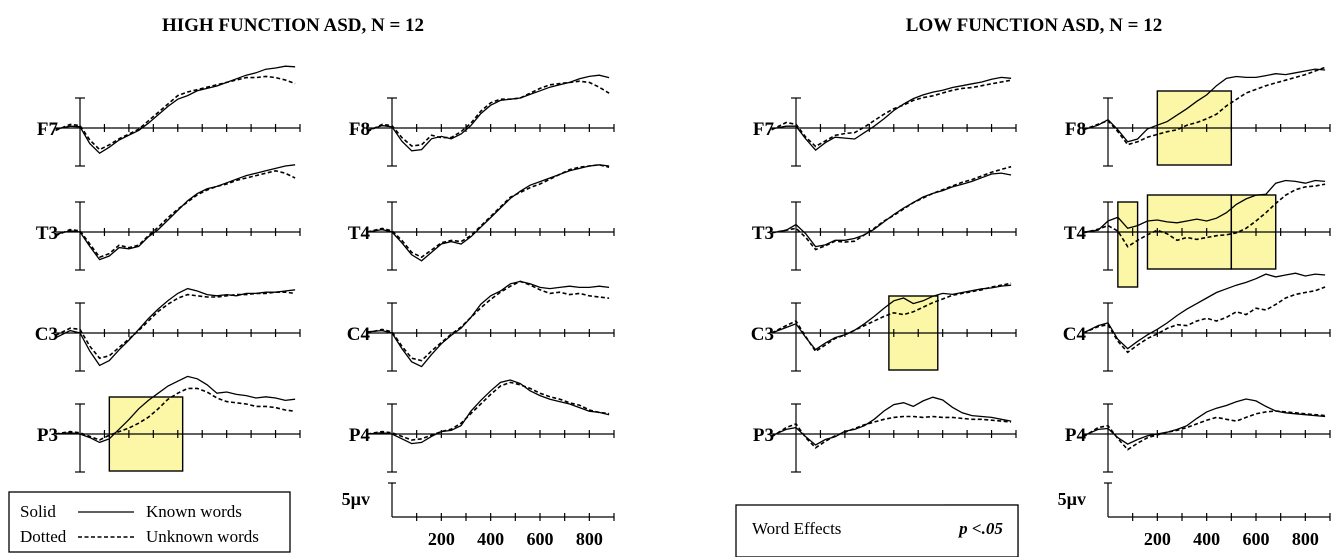 The image size is (1339, 557). What do you see at coordinates (202, 536) in the screenshot?
I see `legend-unknown-label: Unknown words` at bounding box center [202, 536].